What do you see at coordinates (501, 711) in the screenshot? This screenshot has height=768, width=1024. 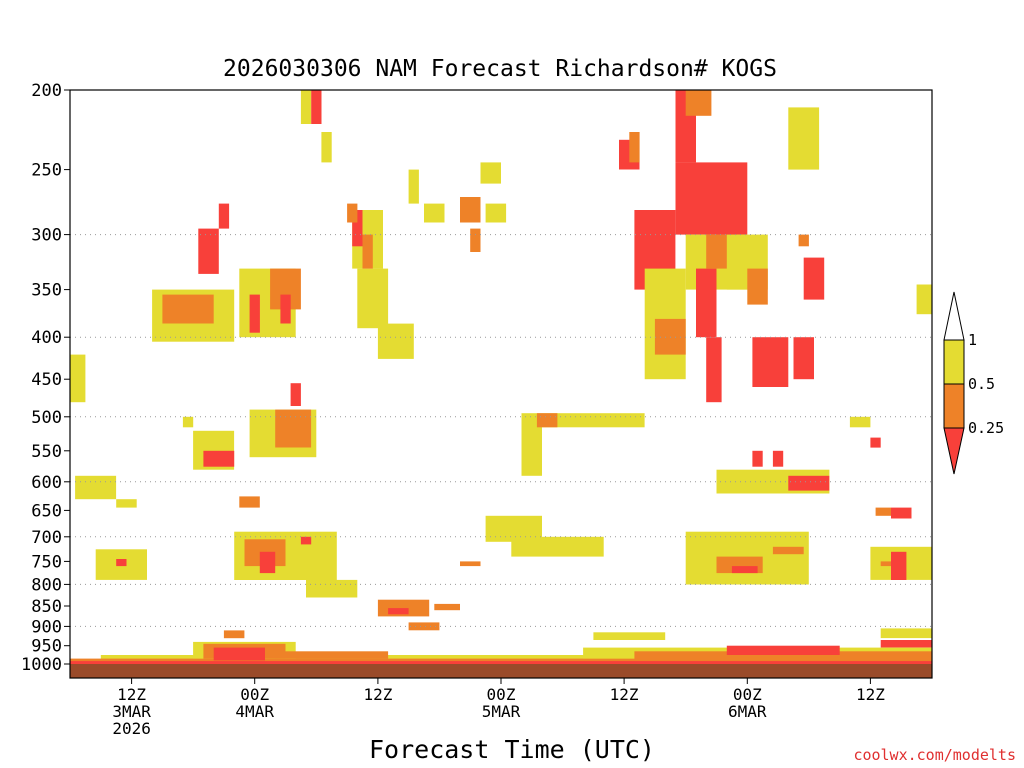 I see `x-tick-label: 5MAR` at bounding box center [501, 711].